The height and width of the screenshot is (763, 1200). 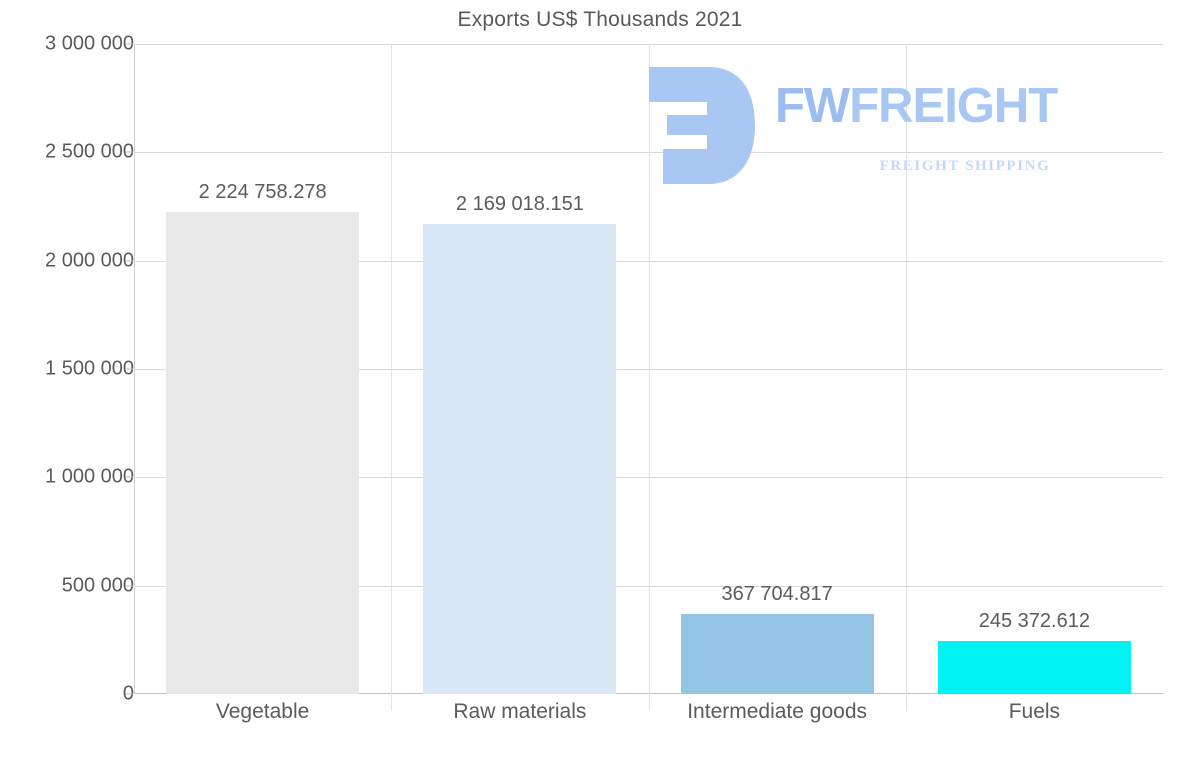 I want to click on y-axis-tick-label: 2 000 000, so click(x=89, y=260).